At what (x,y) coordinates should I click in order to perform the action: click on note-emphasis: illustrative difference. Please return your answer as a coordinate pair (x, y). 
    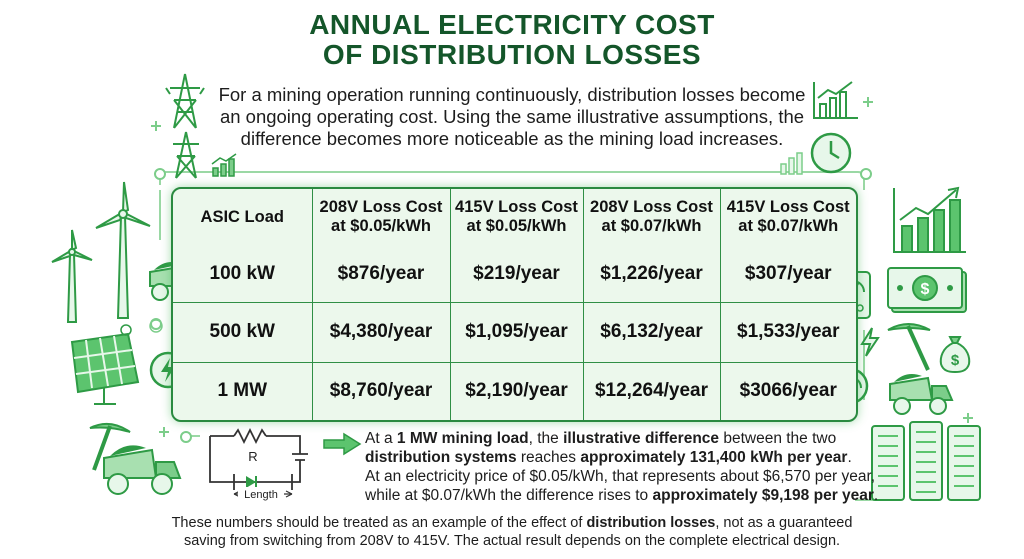
    Looking at the image, I should click on (641, 438).